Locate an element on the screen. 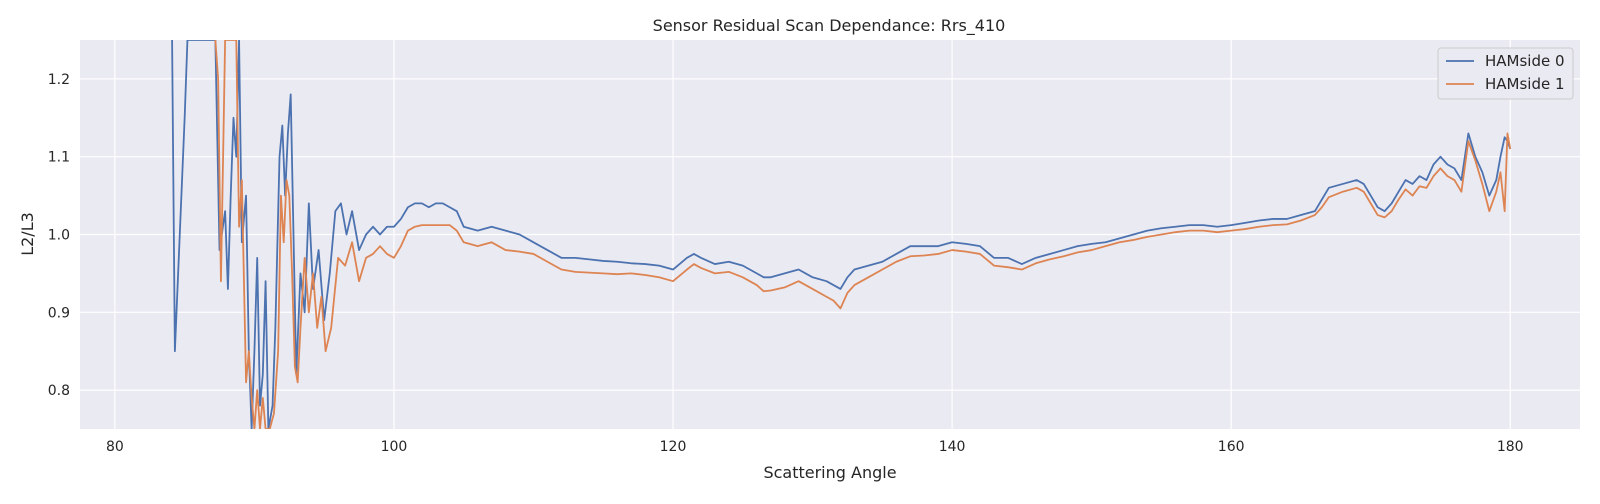  y-axis-ticks: 0.8 0.9 1.0 1.1 1.2 is located at coordinates (59, 235).